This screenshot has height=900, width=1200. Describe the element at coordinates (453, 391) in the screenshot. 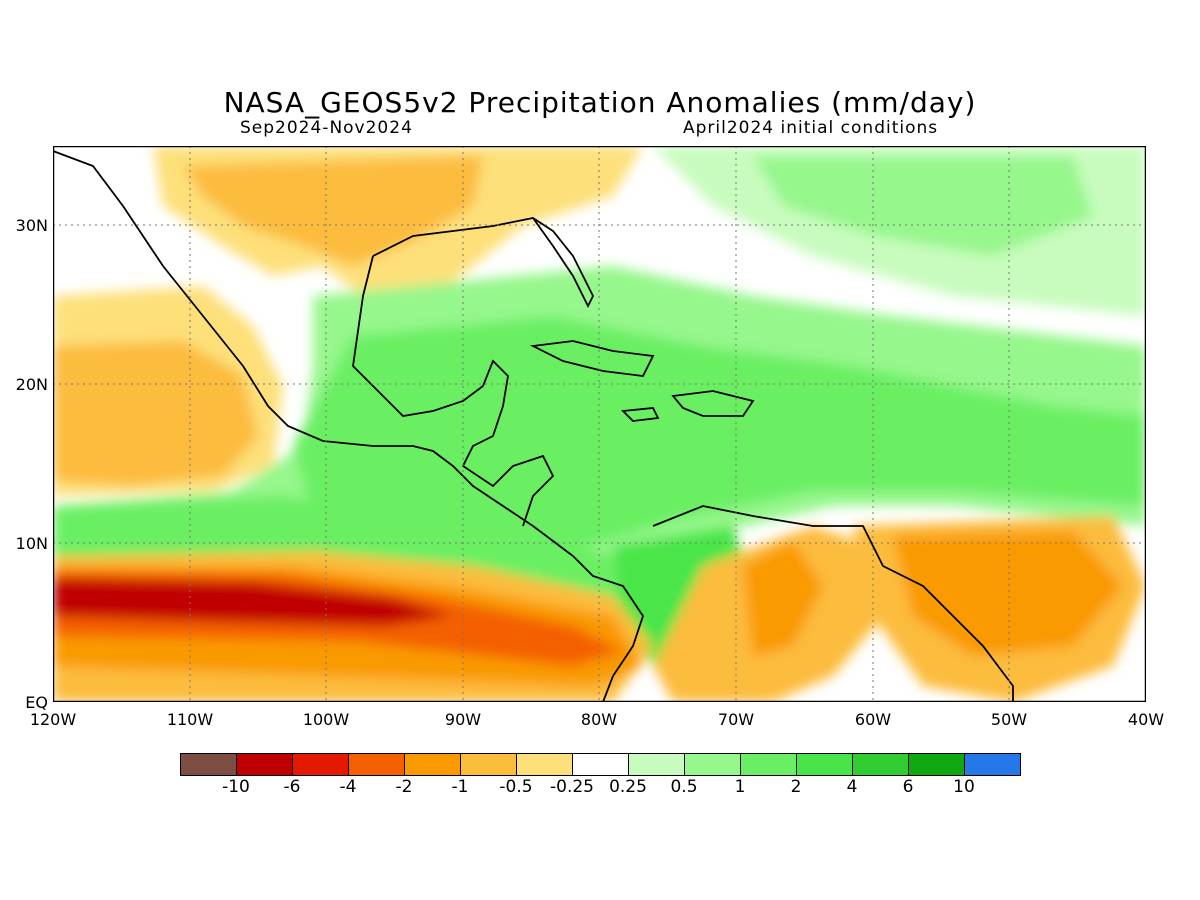

I see `gulf-coastline` at that location.